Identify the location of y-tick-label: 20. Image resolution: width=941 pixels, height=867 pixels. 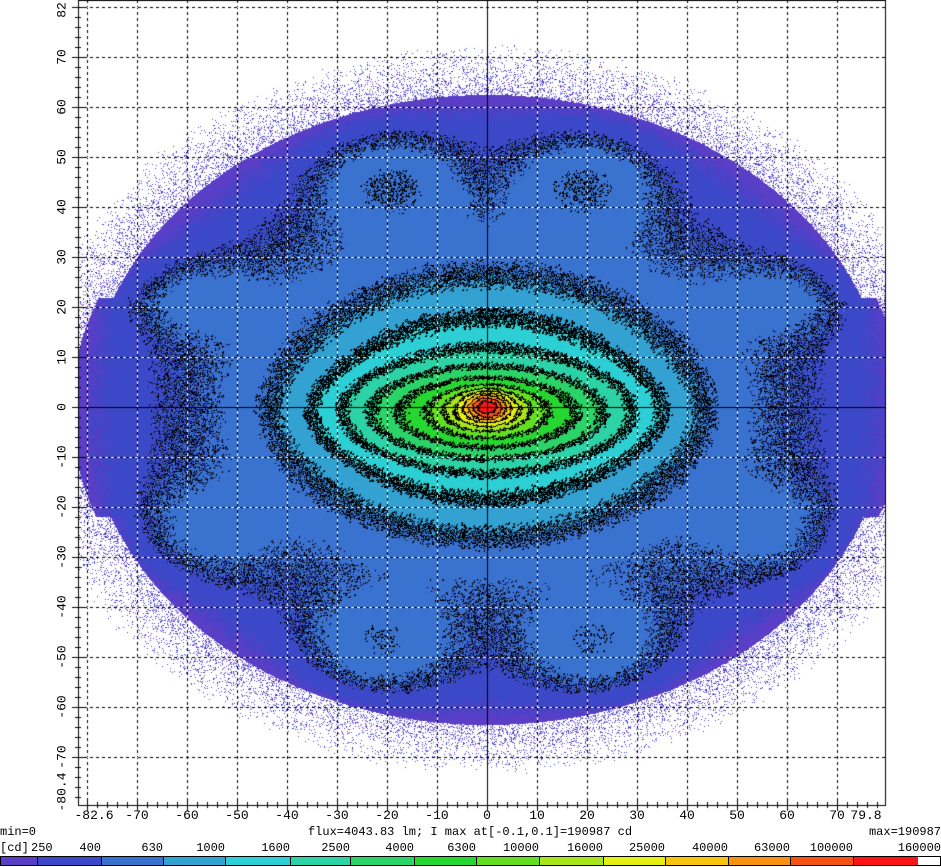
(62, 307).